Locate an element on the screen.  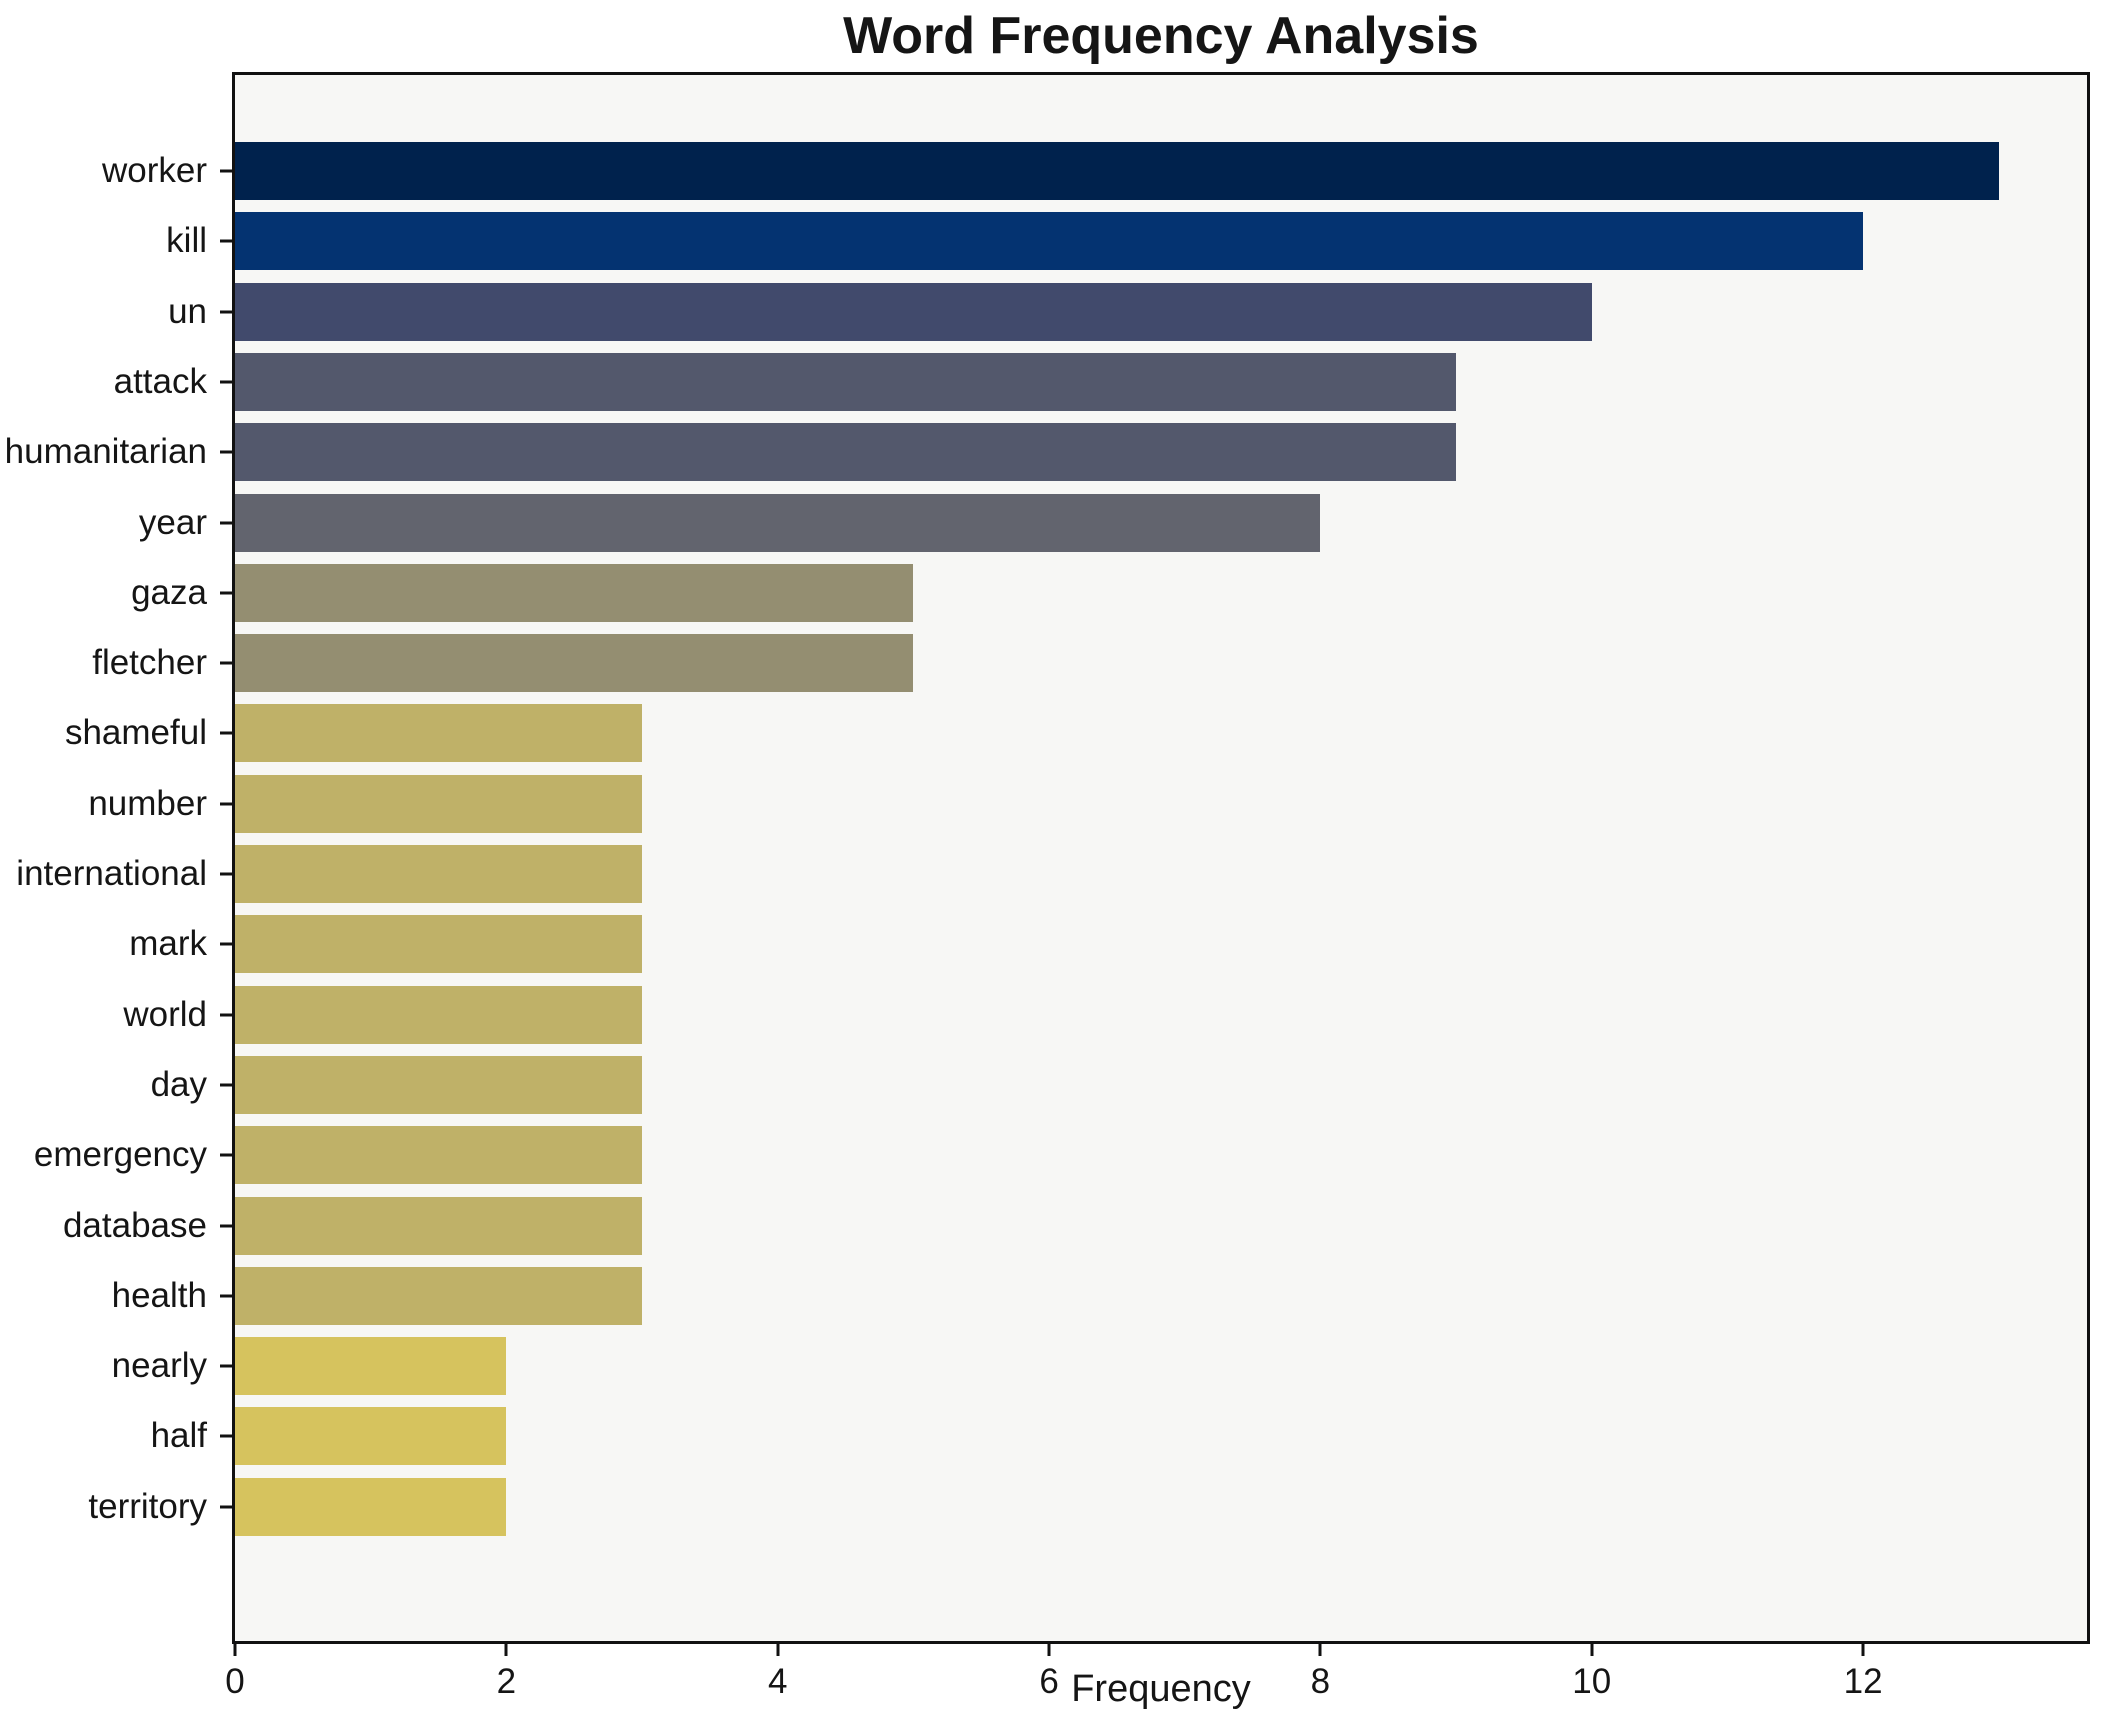
category-label-day: day is located at coordinates (178, 1084).